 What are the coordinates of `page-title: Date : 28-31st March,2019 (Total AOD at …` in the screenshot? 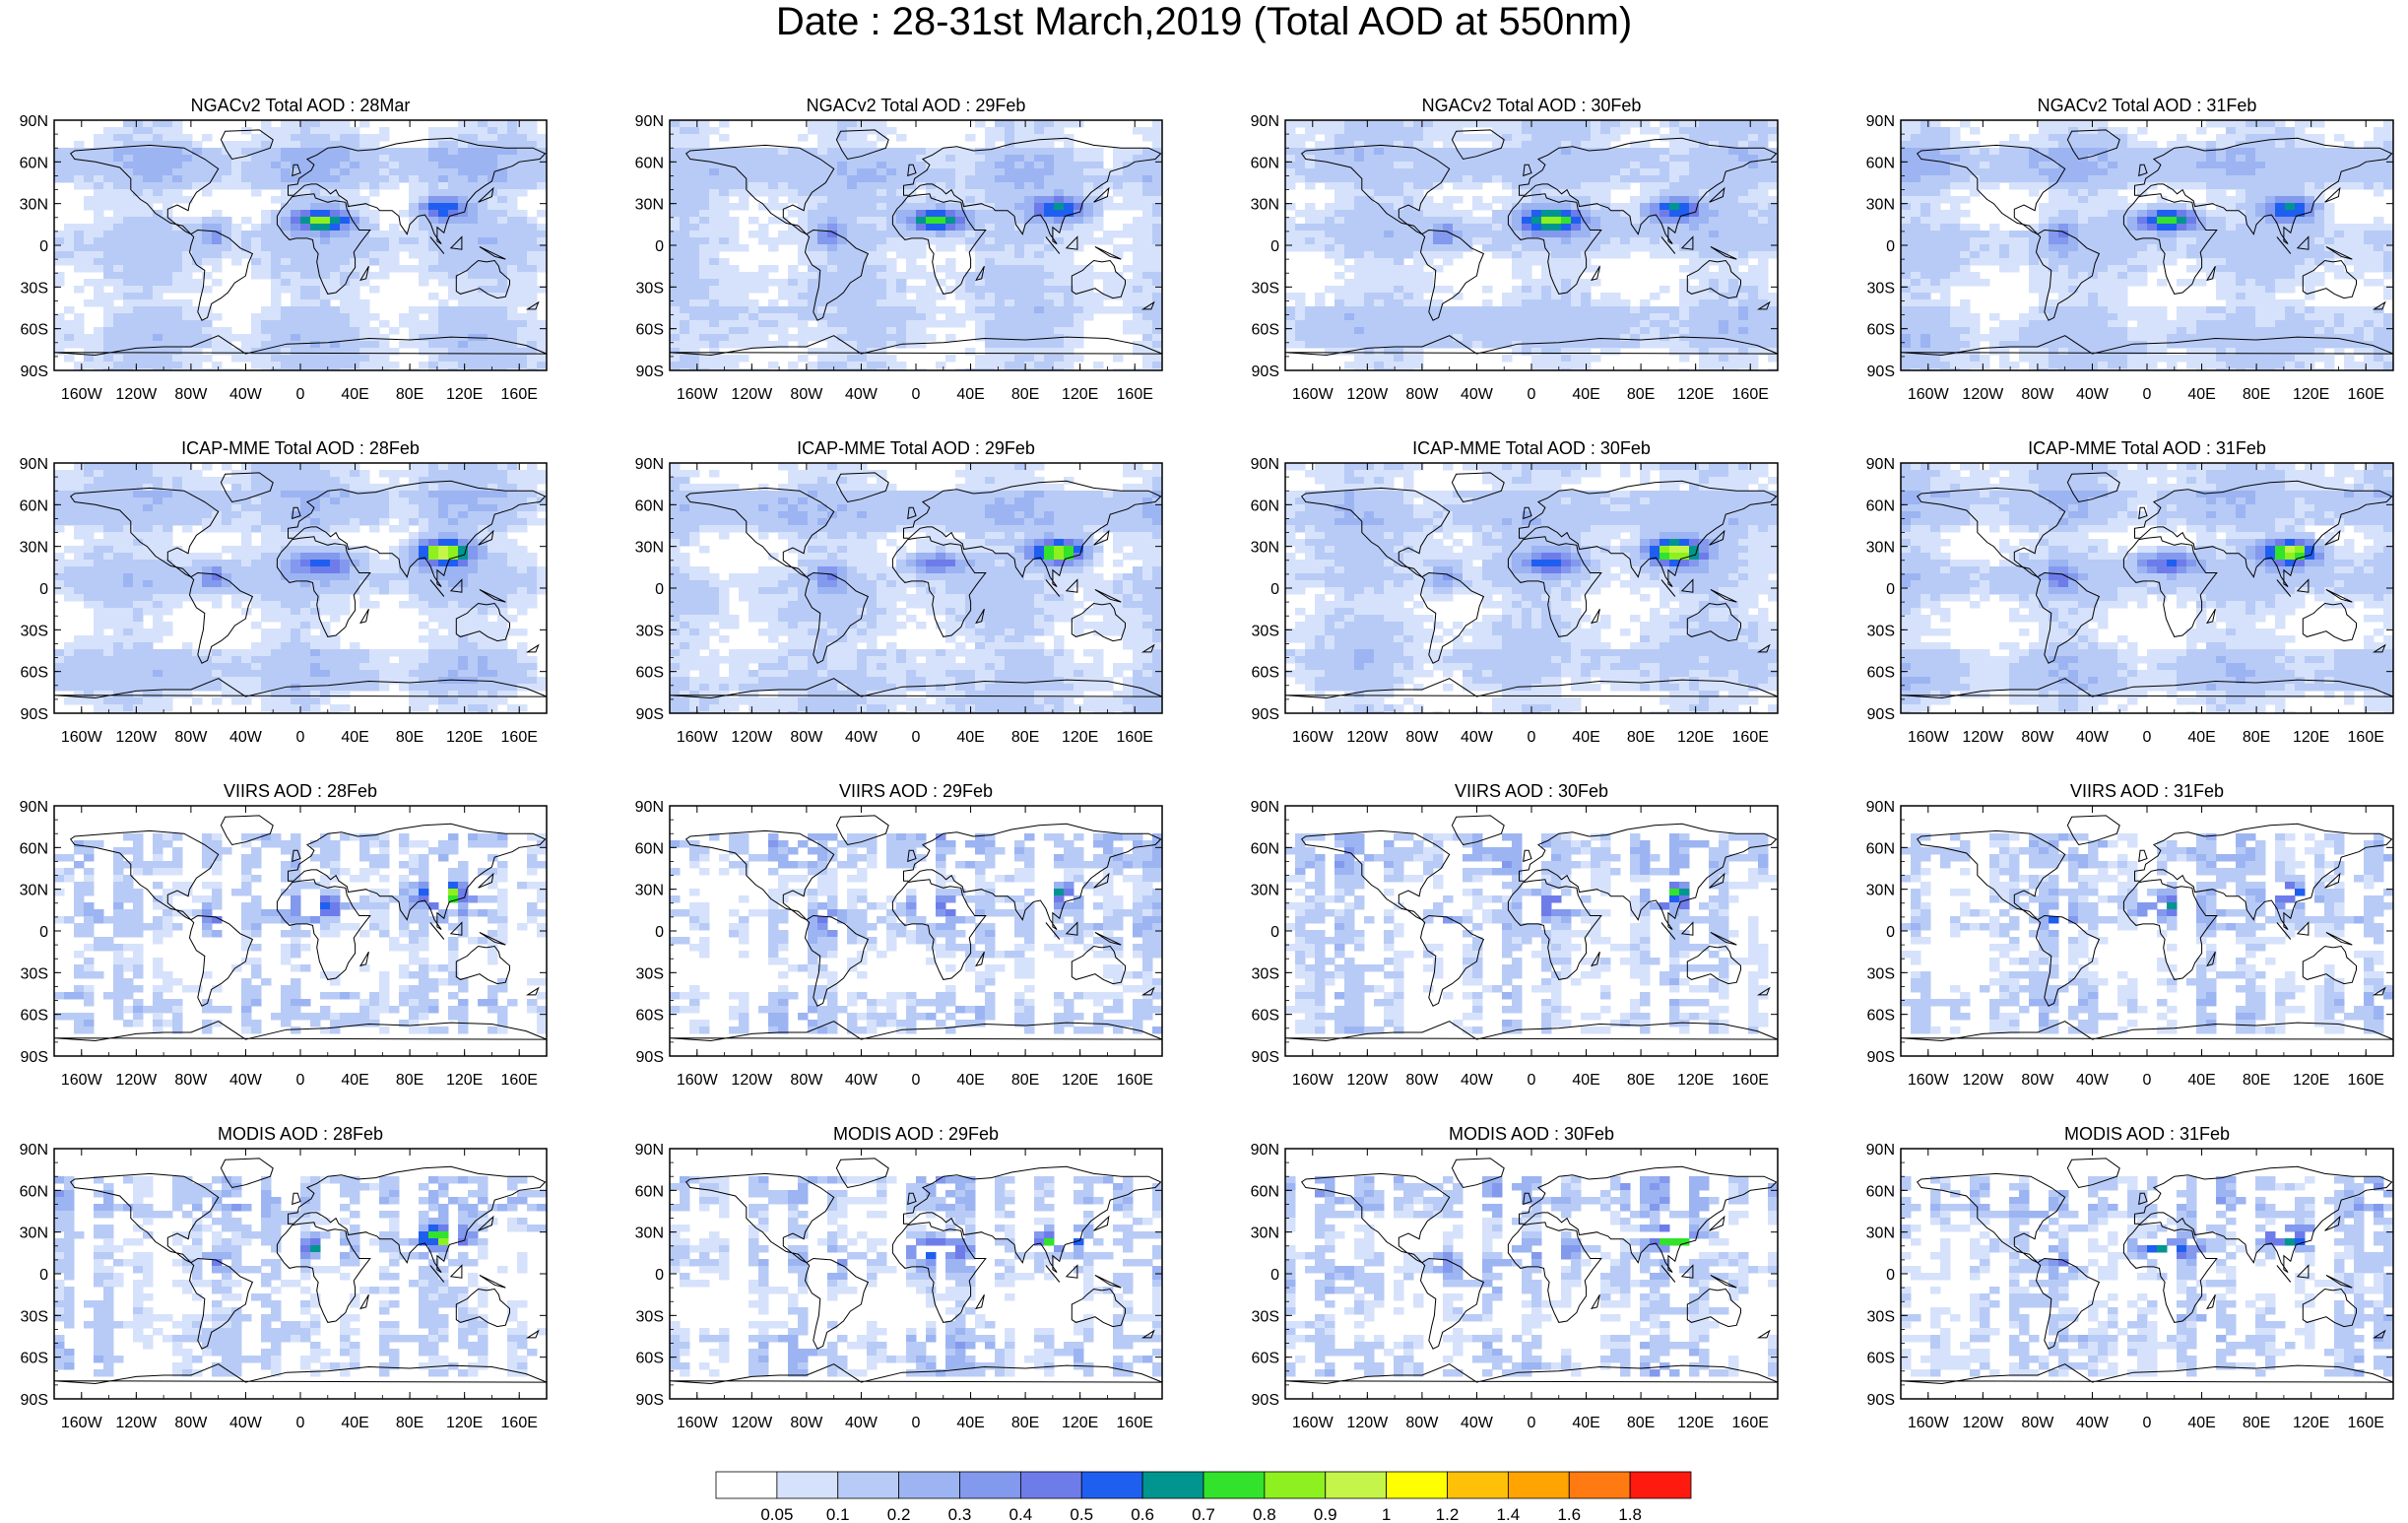 It's located at (1204, 22).